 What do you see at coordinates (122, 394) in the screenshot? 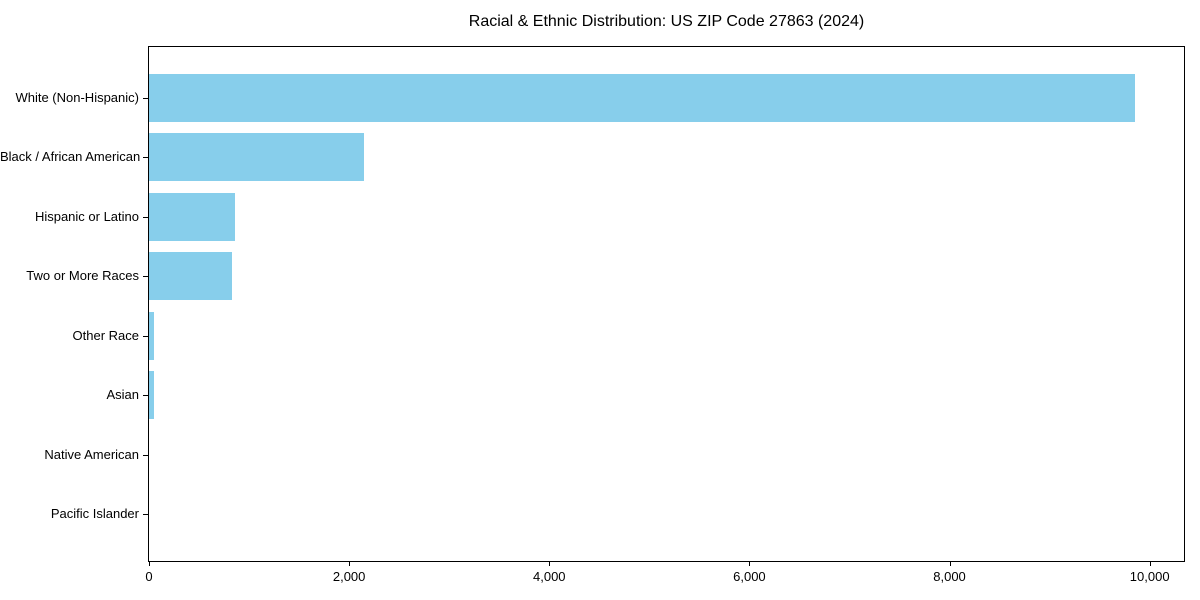
I see `y-tick-label: Asian` at bounding box center [122, 394].